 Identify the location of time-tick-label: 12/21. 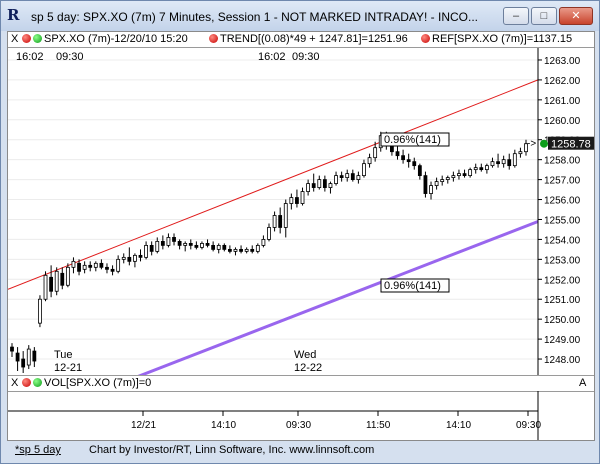
(143, 425).